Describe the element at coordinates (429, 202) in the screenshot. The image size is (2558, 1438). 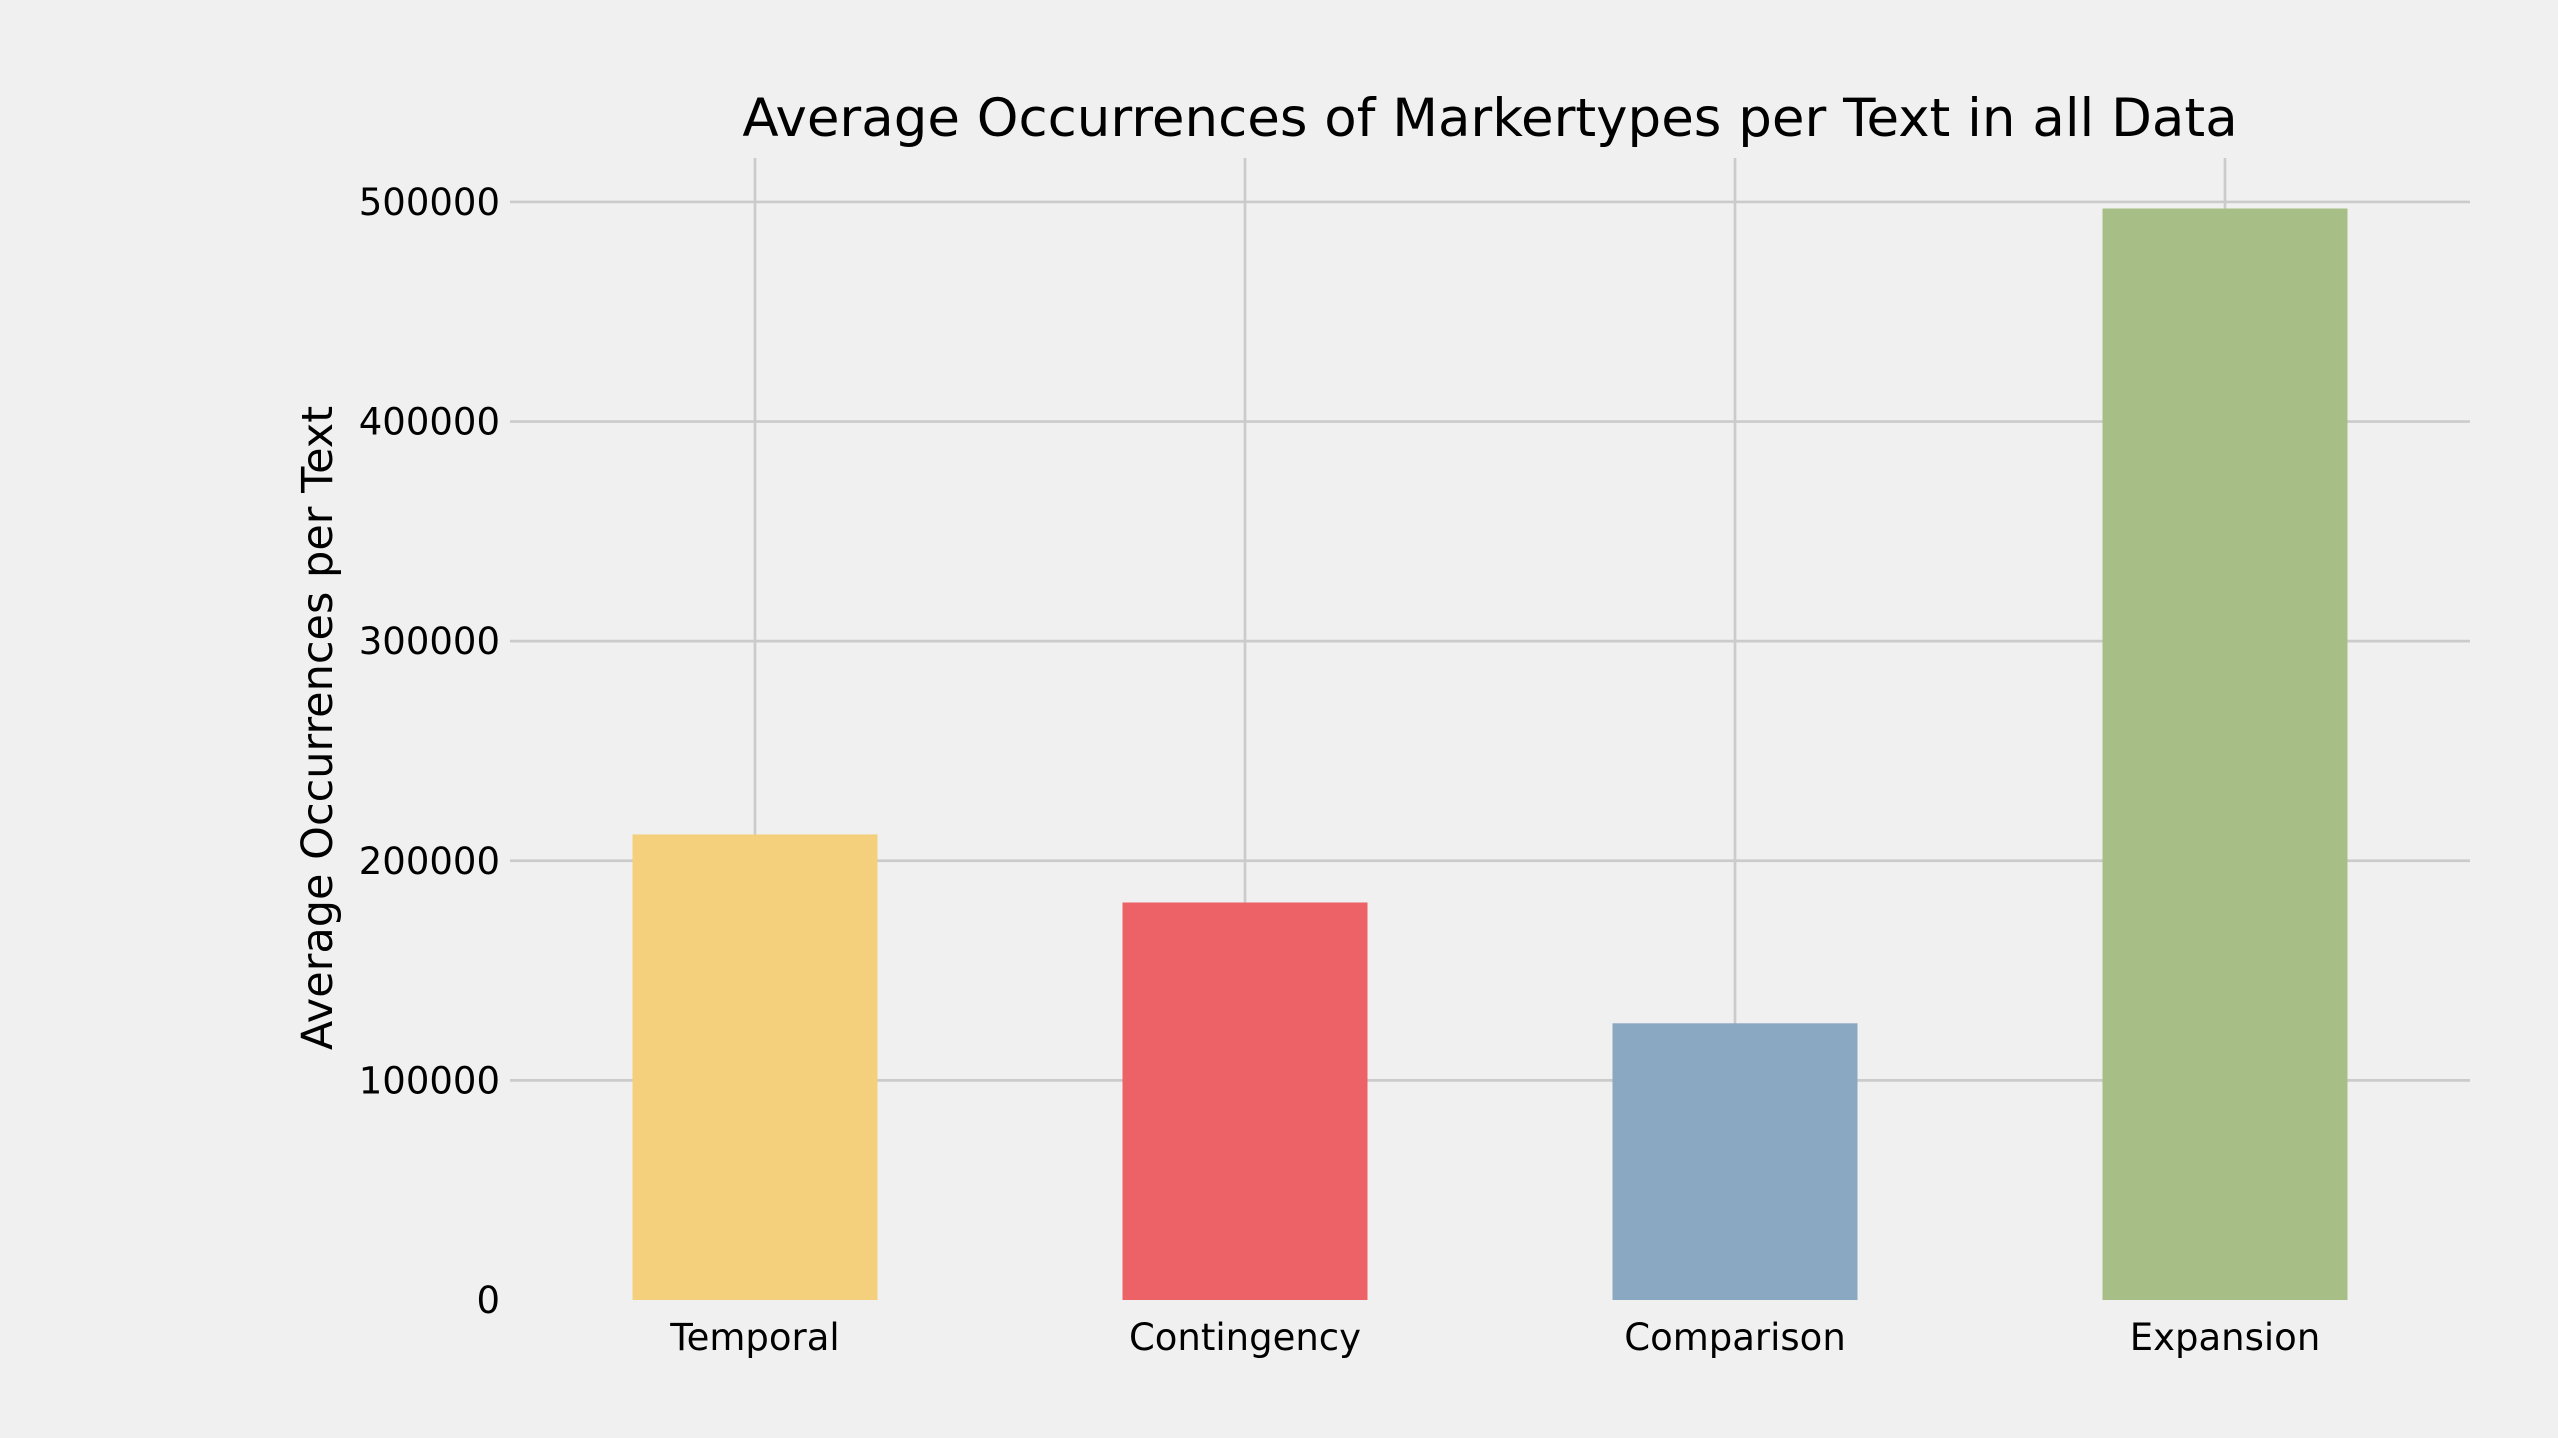
I see `y-tick-label: 500000` at that location.